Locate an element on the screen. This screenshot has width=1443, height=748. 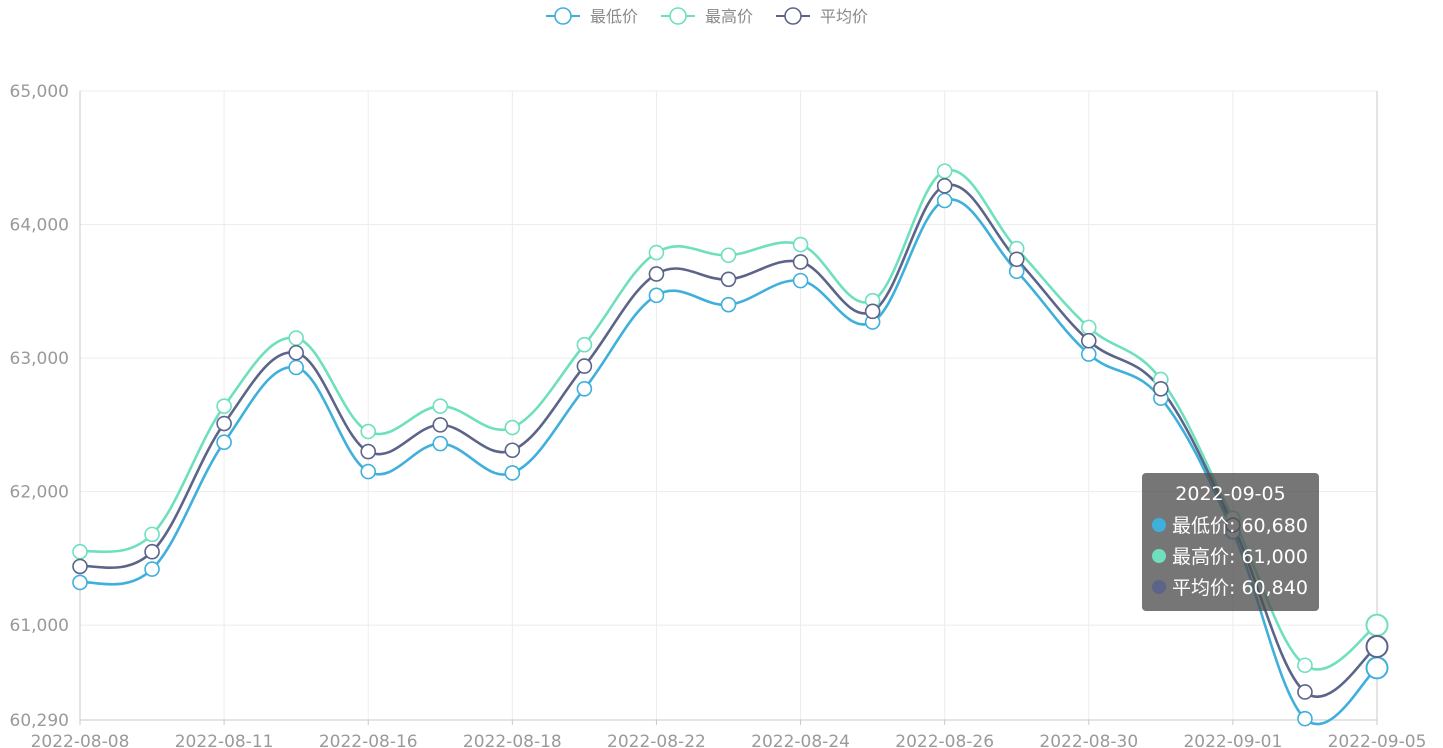
y-tick-label: 65,000 is located at coordinates (39, 92).